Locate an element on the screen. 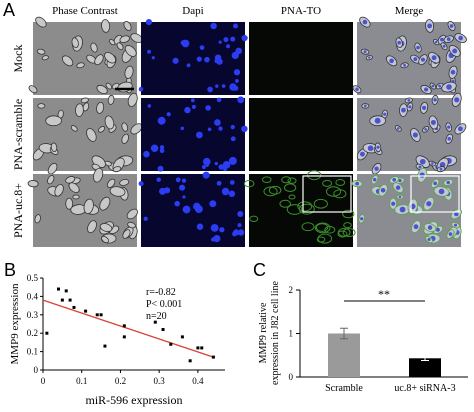 Image resolution: width=474 pixels, height=412 pixels. column-header: Merge is located at coordinates (409, 11).